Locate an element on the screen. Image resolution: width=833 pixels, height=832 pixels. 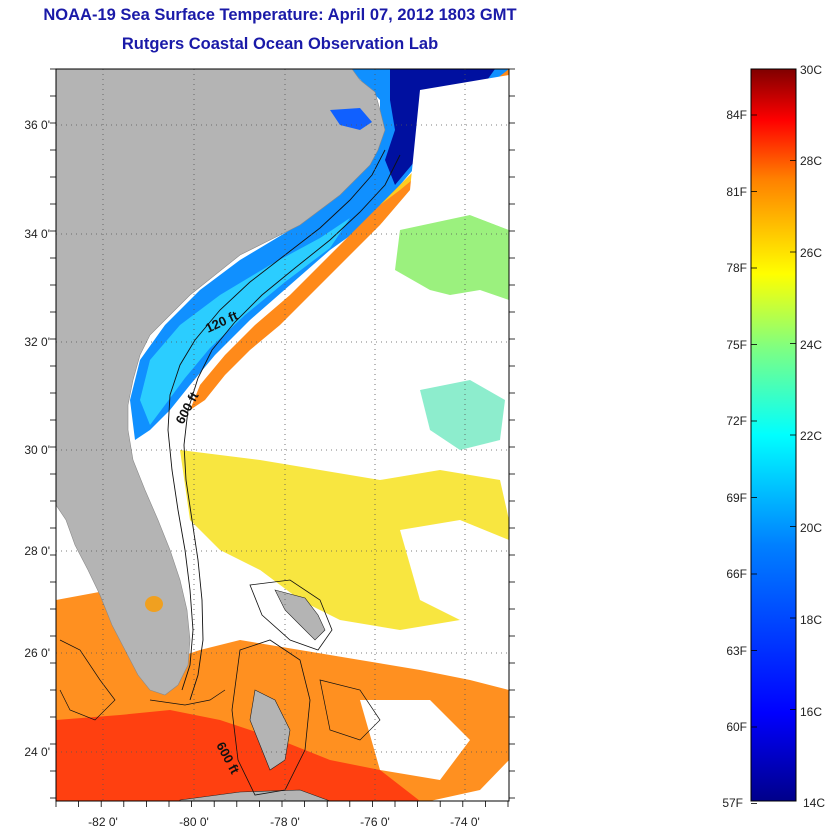
offshore-cyan-patch is located at coordinates (462, 415).